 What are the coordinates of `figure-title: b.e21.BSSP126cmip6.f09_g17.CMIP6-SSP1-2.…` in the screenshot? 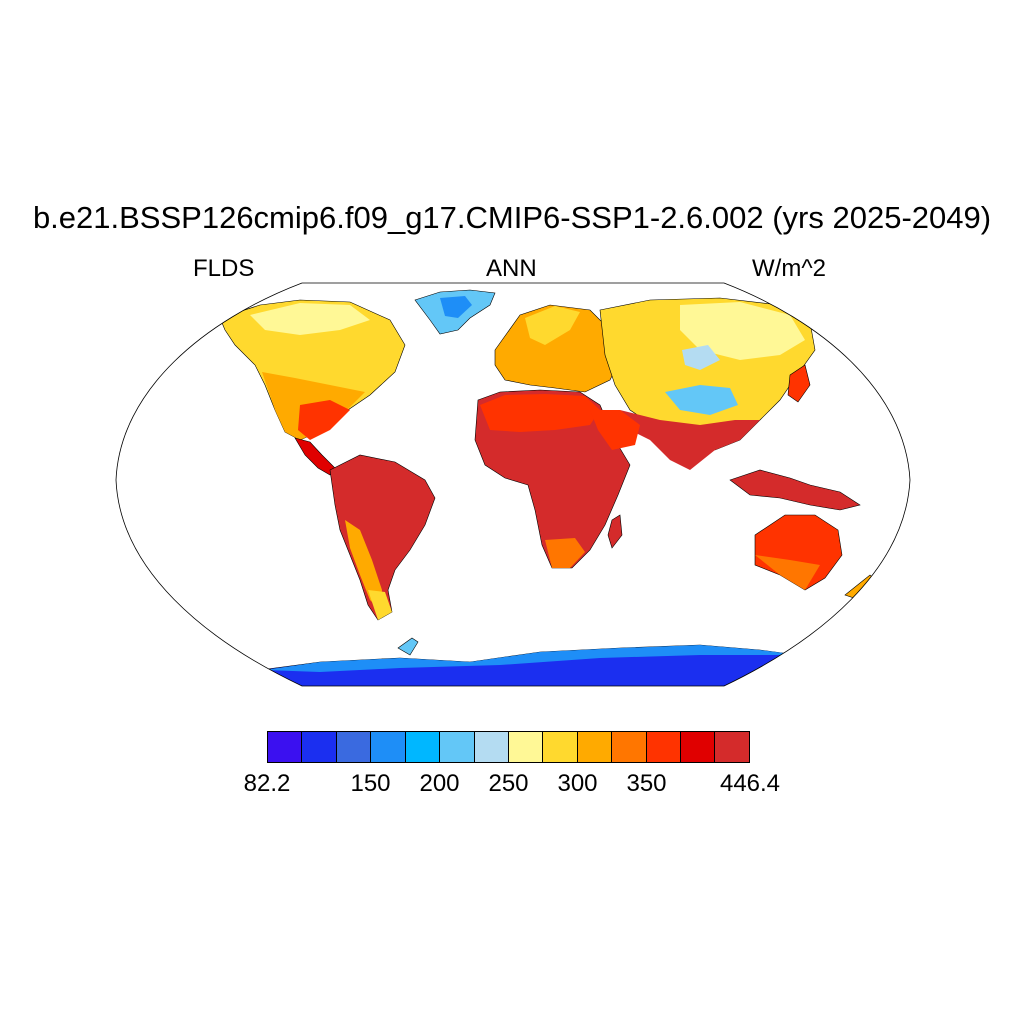 It's located at (512, 217).